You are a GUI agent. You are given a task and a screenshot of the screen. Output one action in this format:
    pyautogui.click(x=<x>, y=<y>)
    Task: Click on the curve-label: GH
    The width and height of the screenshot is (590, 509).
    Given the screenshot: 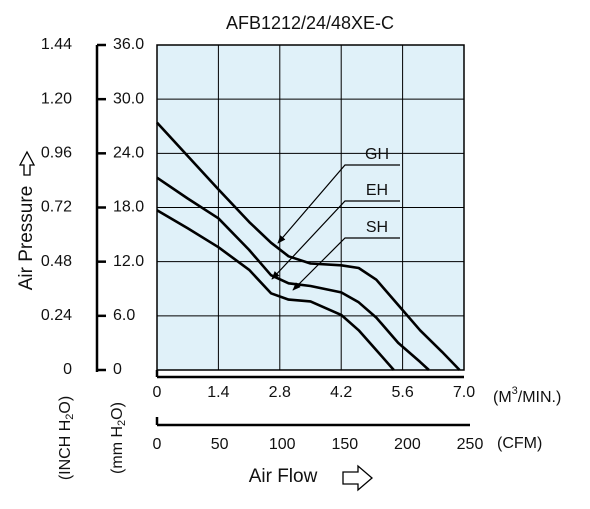 What is the action you would take?
    pyautogui.click(x=377, y=154)
    